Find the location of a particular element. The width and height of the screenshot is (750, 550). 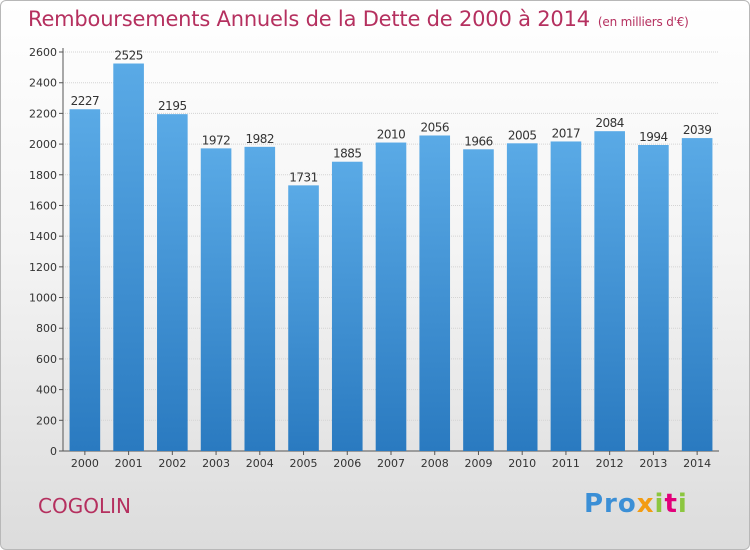

bar-2007 is located at coordinates (391, 297).